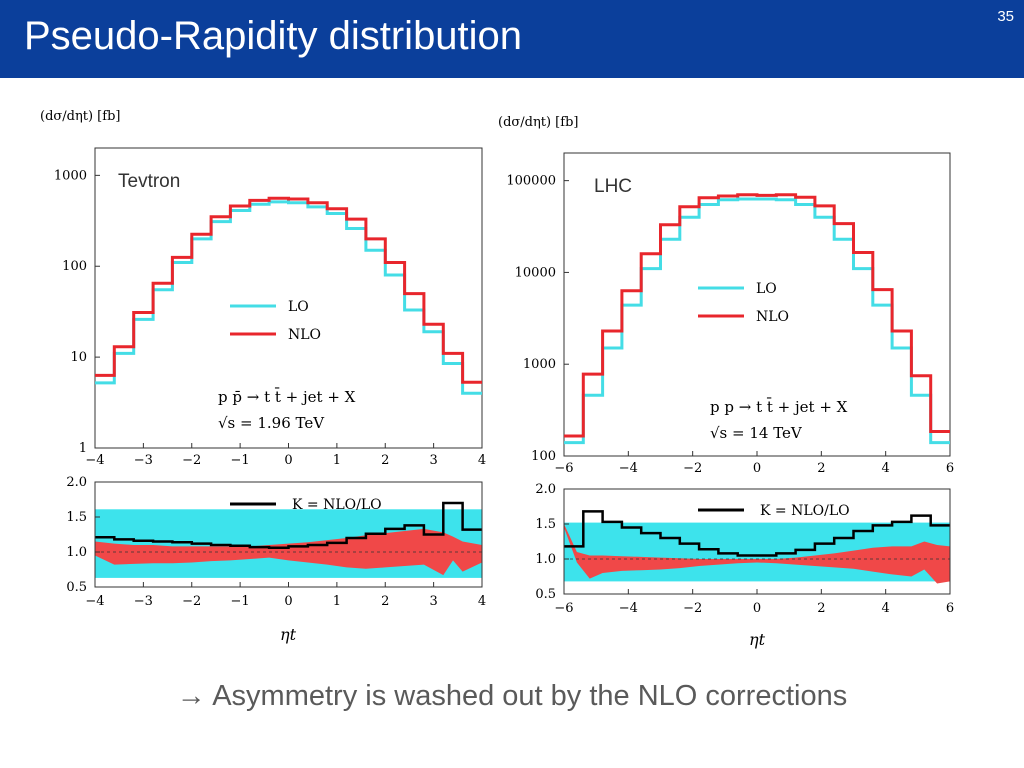 The image size is (1024, 768). What do you see at coordinates (143, 460) in the screenshot?
I see `x-tick-label: −3` at bounding box center [143, 460].